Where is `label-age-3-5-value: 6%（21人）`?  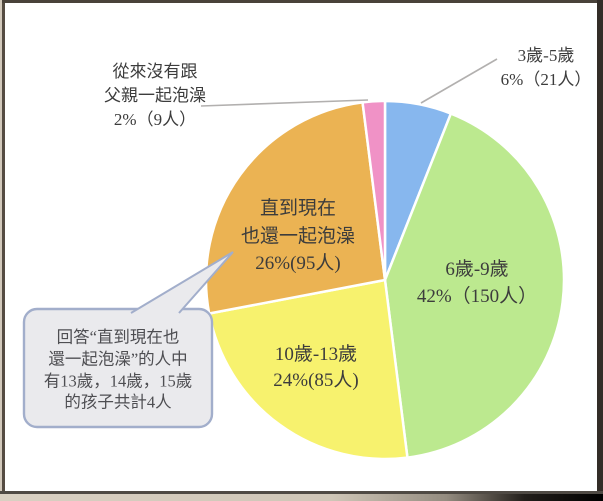
label-age-3-5-value: 6%（21人） is located at coordinates (546, 79).